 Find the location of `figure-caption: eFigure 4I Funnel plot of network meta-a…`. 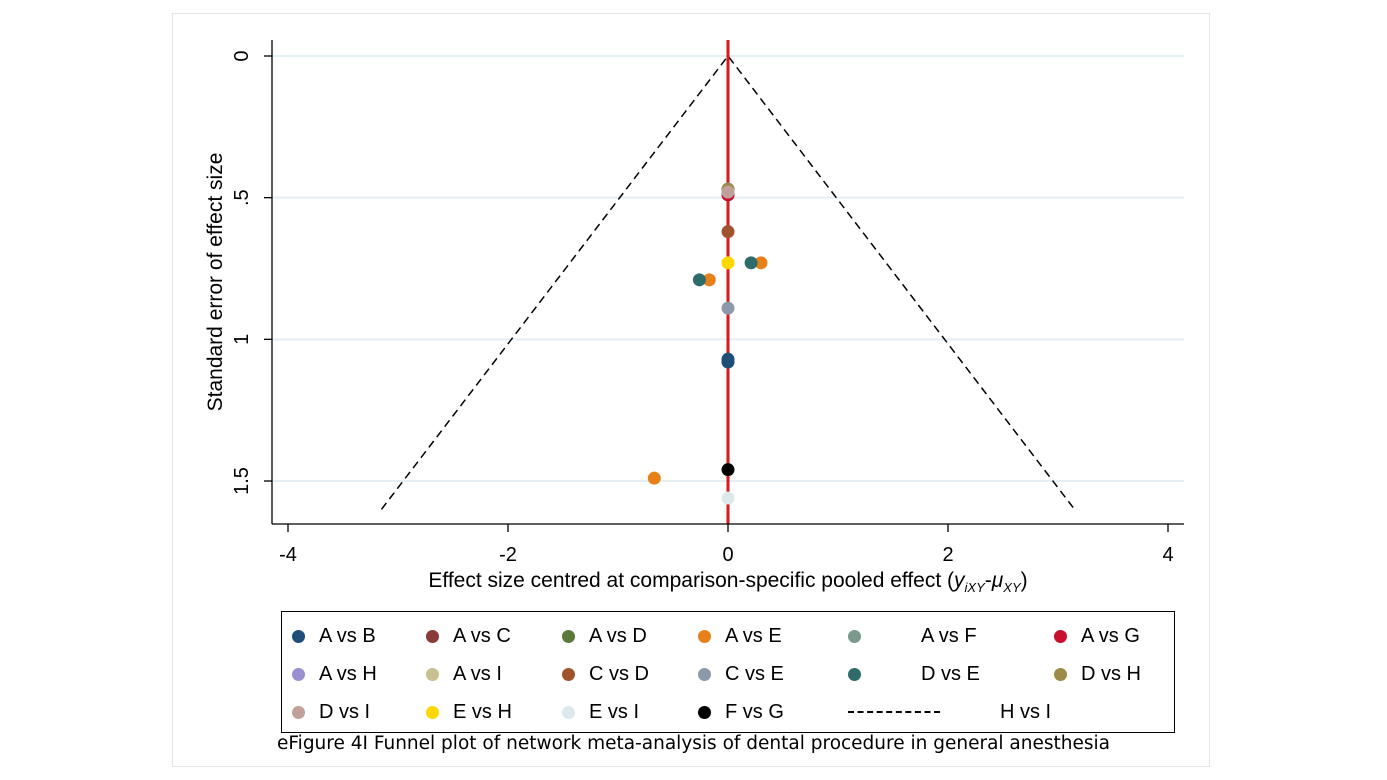

figure-caption: eFigure 4I Funnel plot of network meta-a… is located at coordinates (693, 743).